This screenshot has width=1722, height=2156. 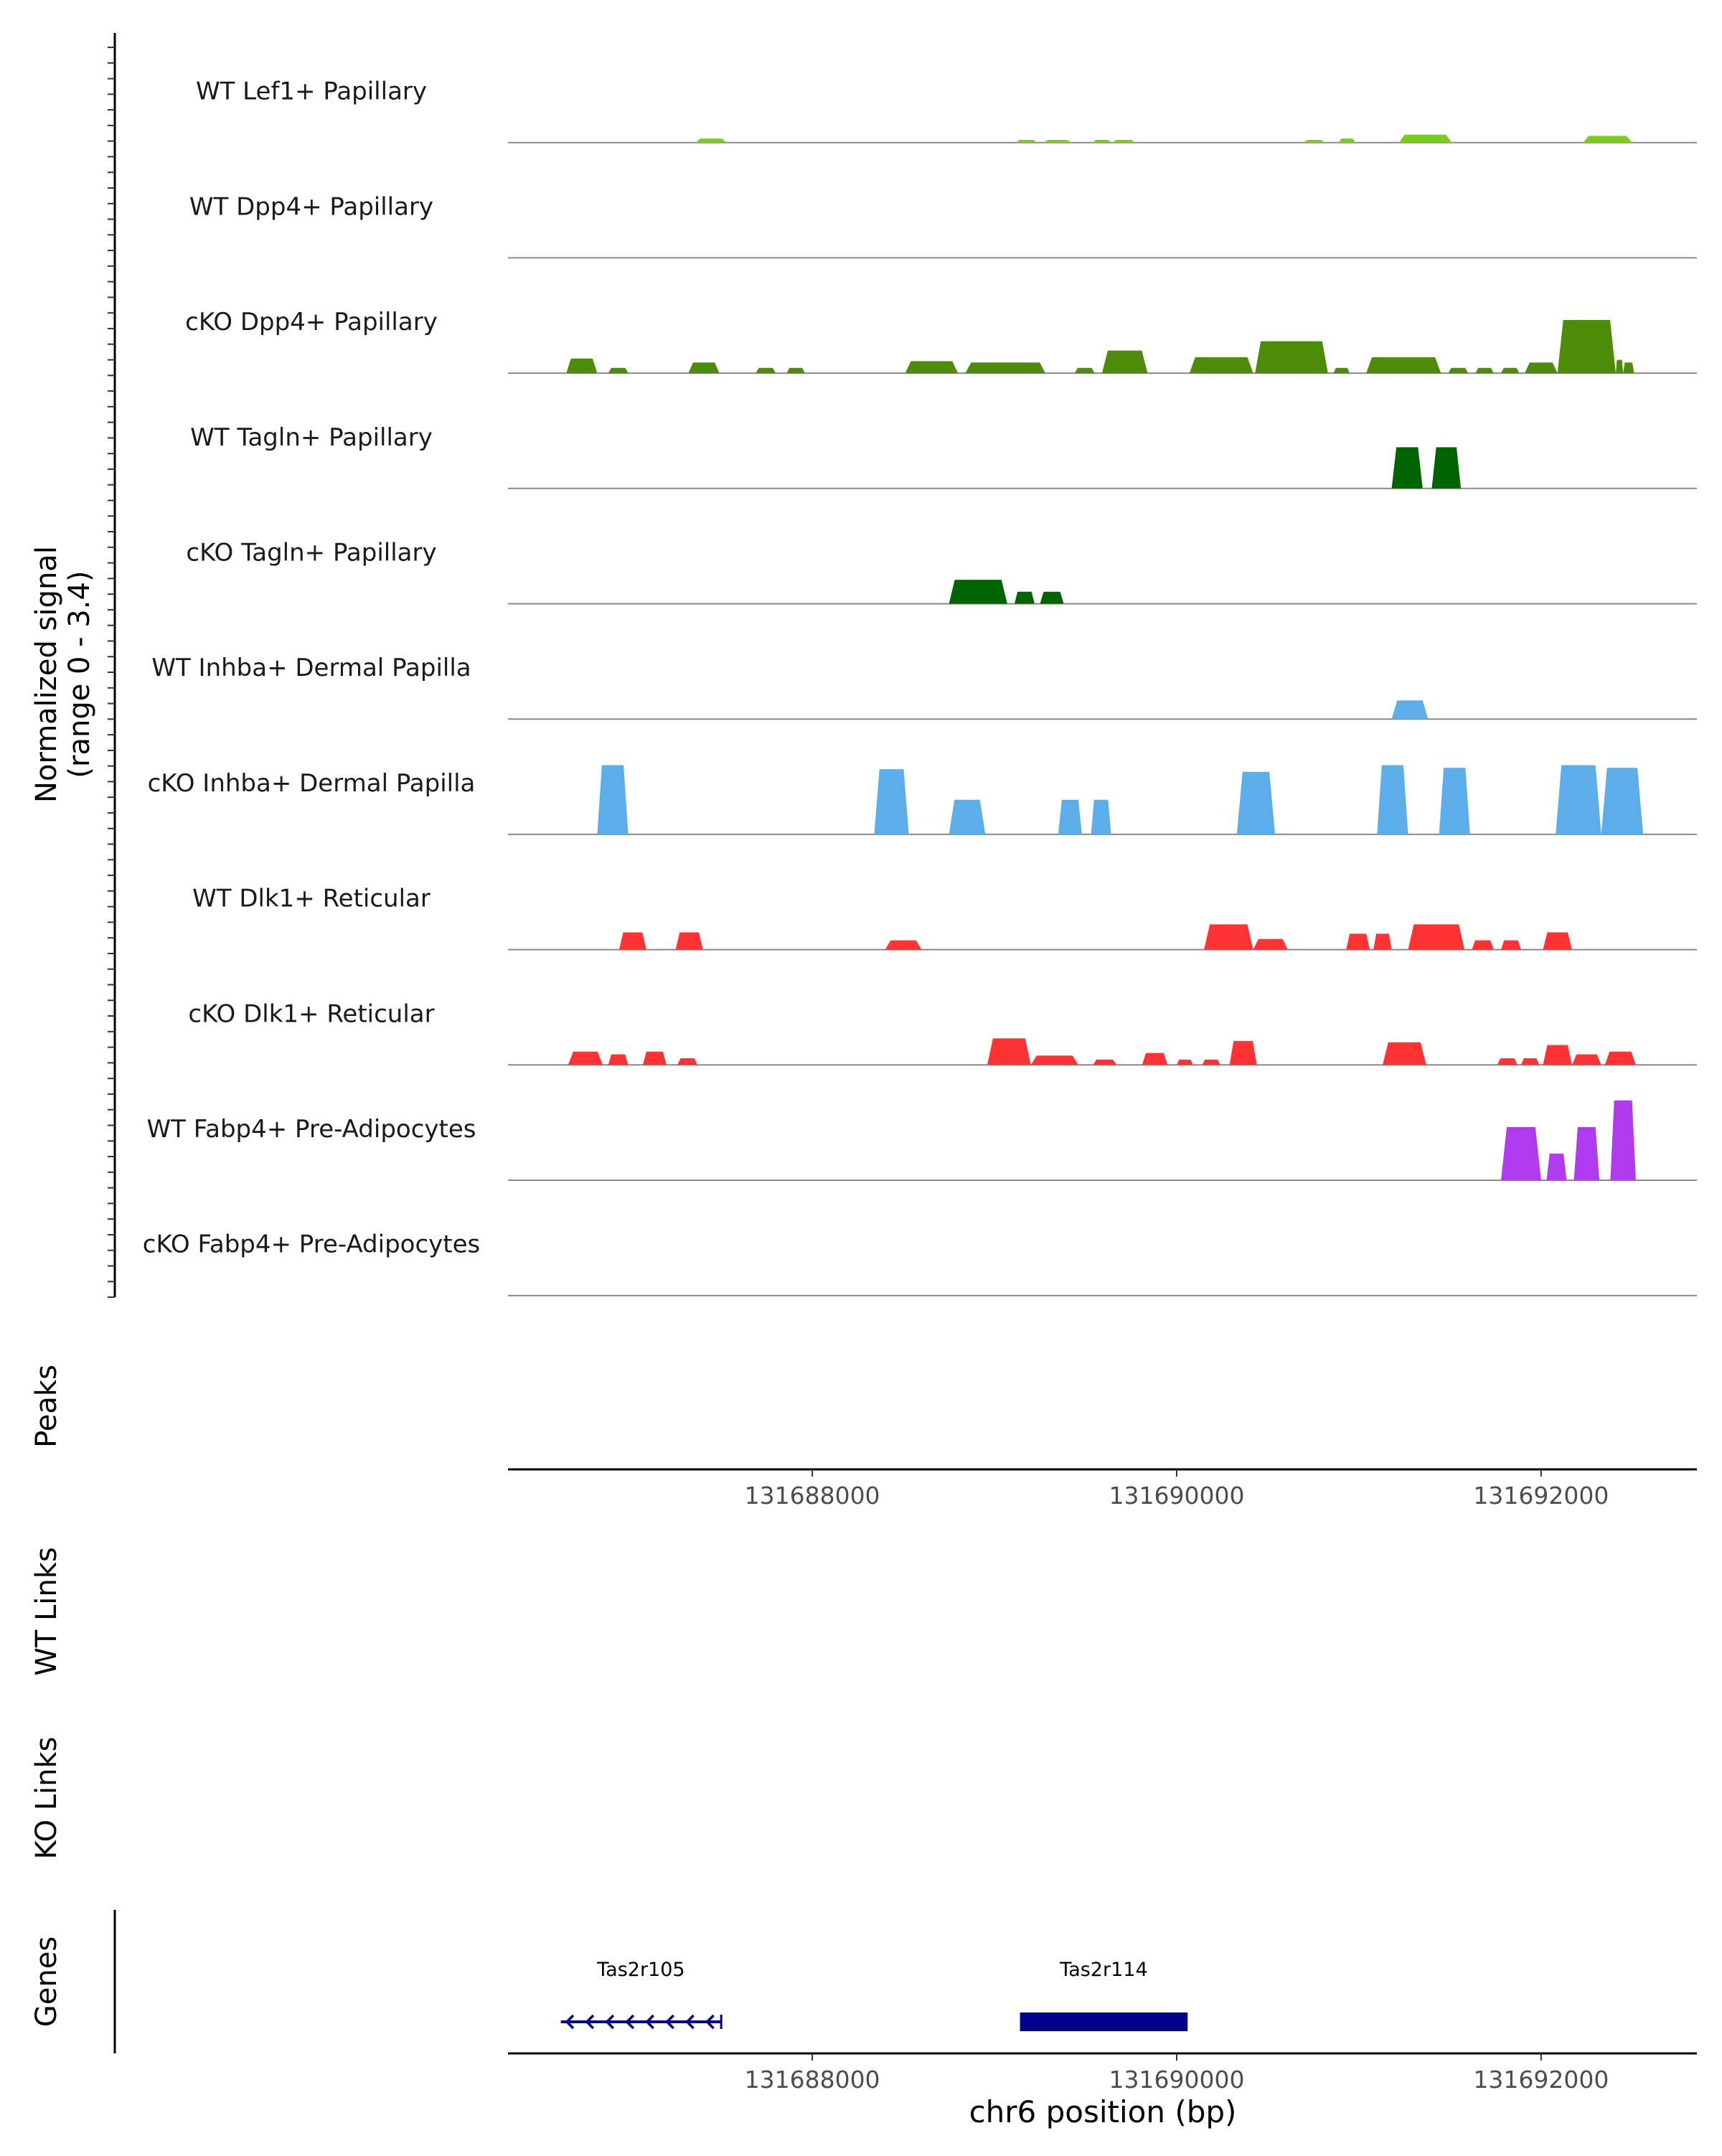 I want to click on y-axis-label: Normalized signal (range 0 - 3.4), so click(x=63, y=675).